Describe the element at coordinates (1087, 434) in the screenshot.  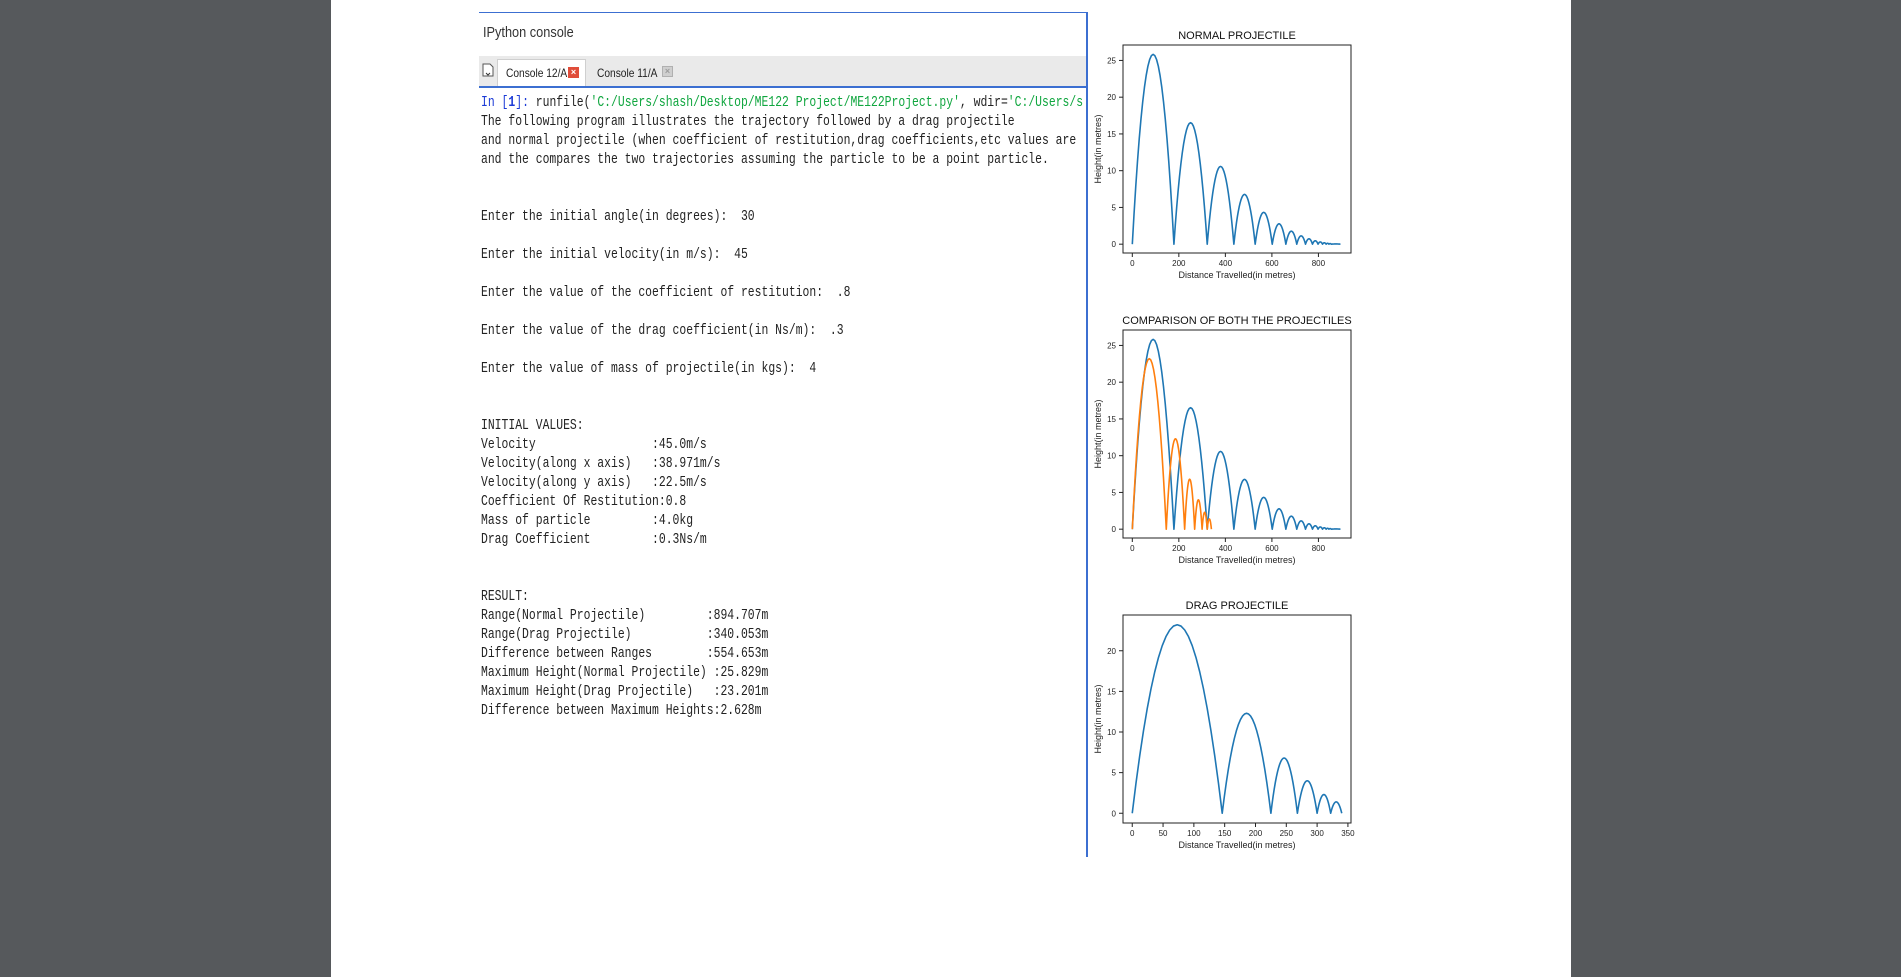
I see `panel-splitter` at that location.